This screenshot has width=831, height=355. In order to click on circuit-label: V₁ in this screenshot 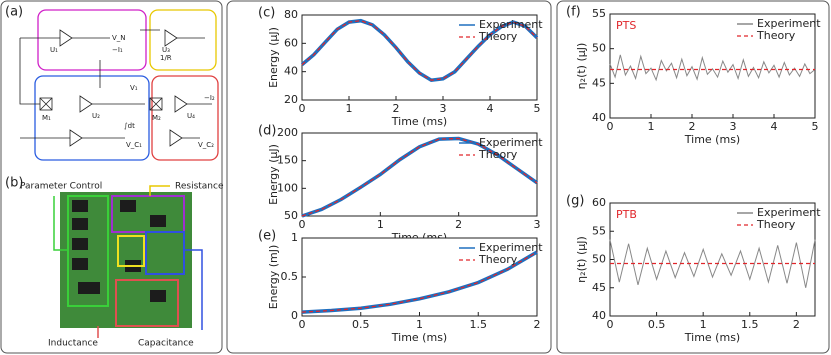, I will do `click(134, 88)`.